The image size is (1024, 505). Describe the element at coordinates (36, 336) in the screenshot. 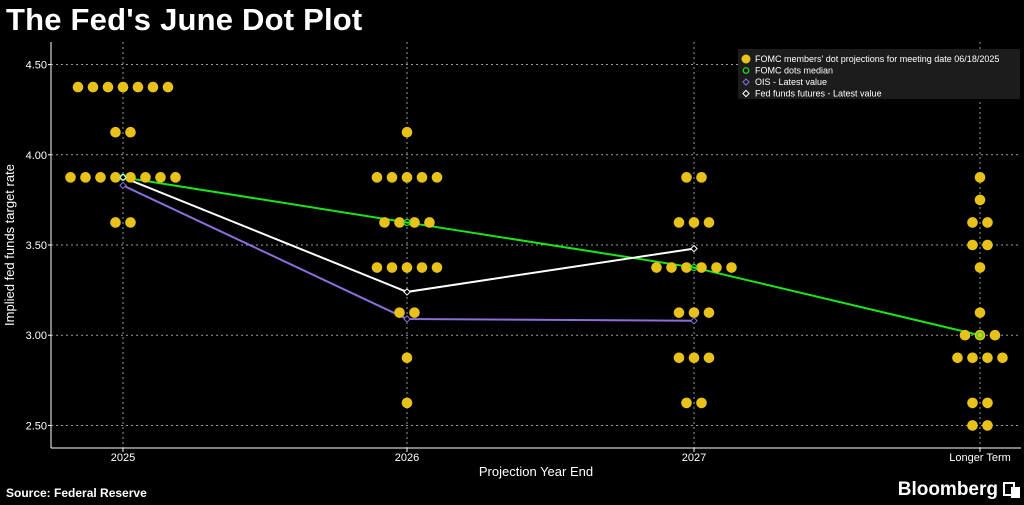

I see `y-tick-label: 3.00` at that location.